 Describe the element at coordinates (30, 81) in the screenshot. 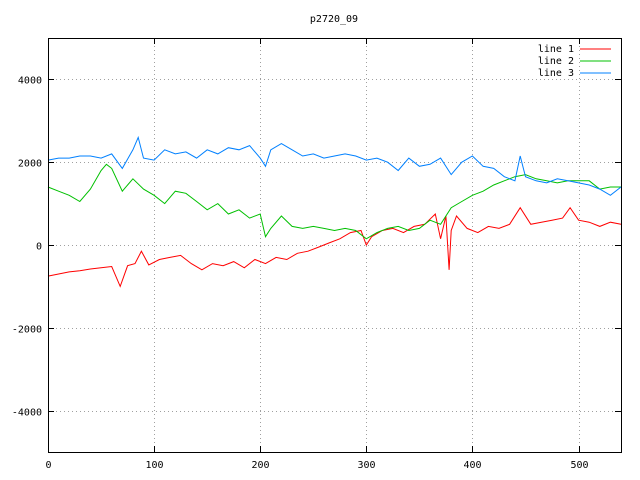

I see `y-tick-label: 4000` at that location.